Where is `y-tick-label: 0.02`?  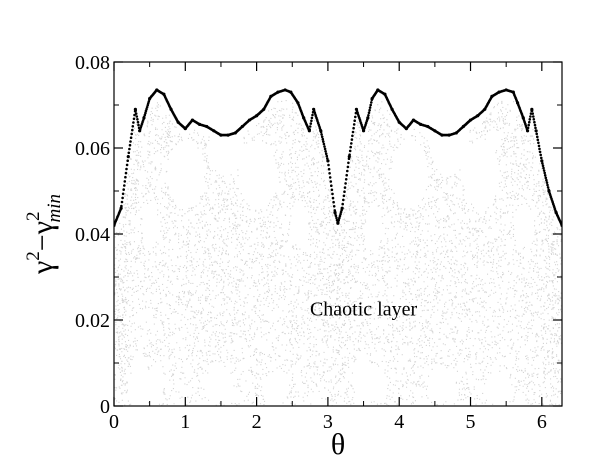 y-tick-label: 0.02 is located at coordinates (92, 321).